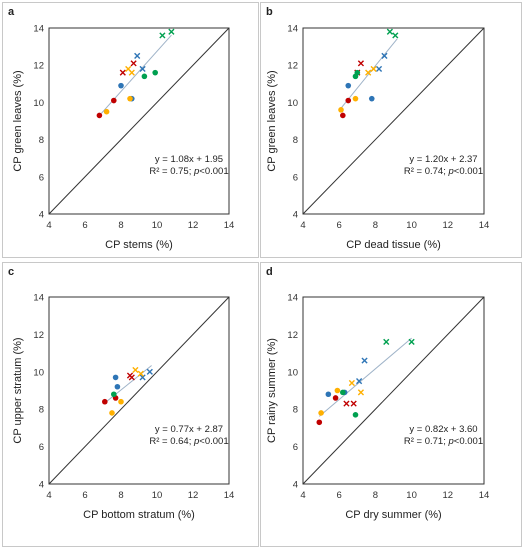  I want to click on r-squared-p-value: R² = 0.71; p<0.001, so click(443, 441).